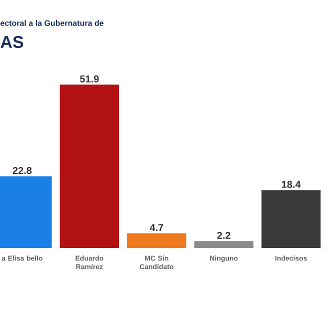 The image size is (328, 320). I want to click on data-label: 22.8, so click(22, 170).